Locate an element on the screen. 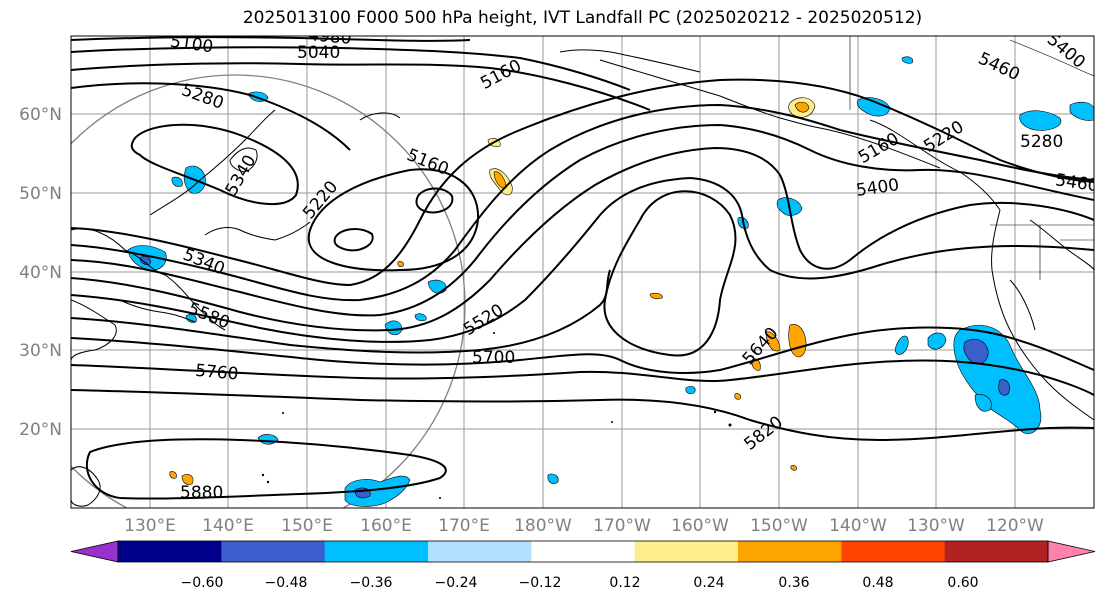  colorbar-tick: −0.48 is located at coordinates (286, 583).